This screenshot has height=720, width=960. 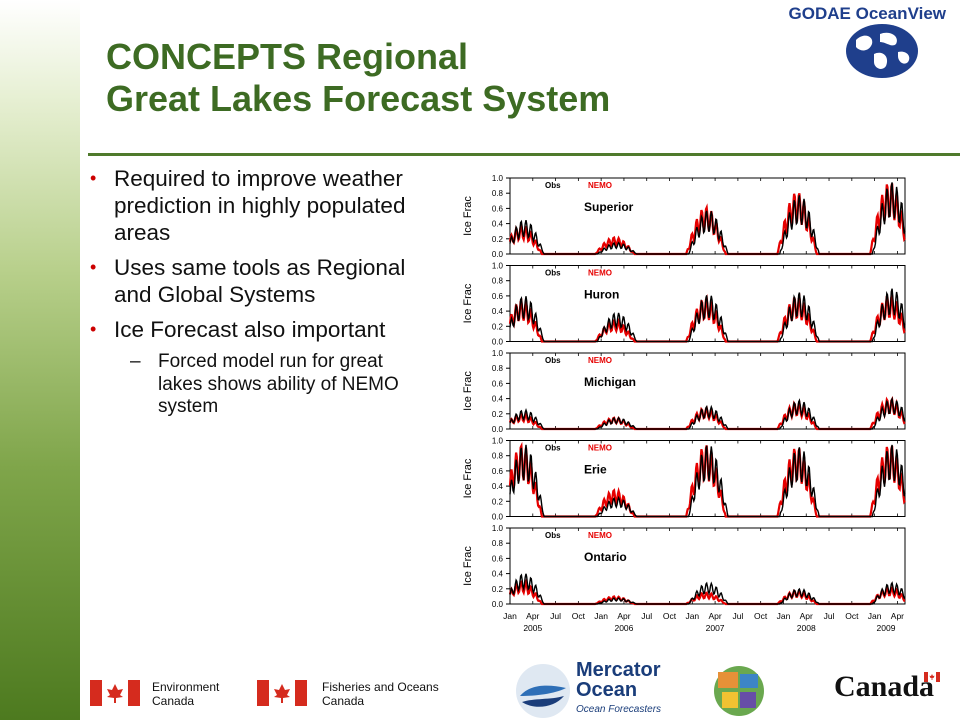 I want to click on lake-label: Ontario, so click(x=605, y=557).